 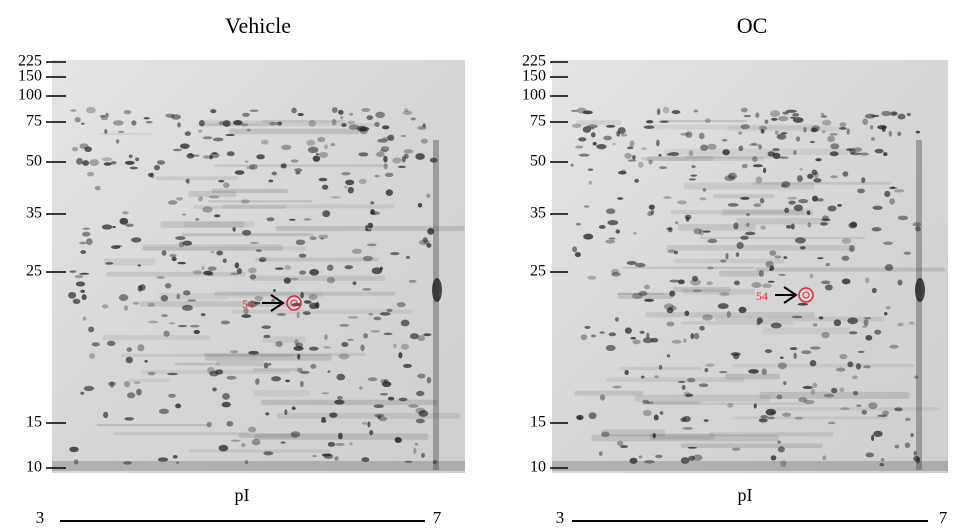 What do you see at coordinates (34, 121) in the screenshot?
I see `mw-label: 75` at bounding box center [34, 121].